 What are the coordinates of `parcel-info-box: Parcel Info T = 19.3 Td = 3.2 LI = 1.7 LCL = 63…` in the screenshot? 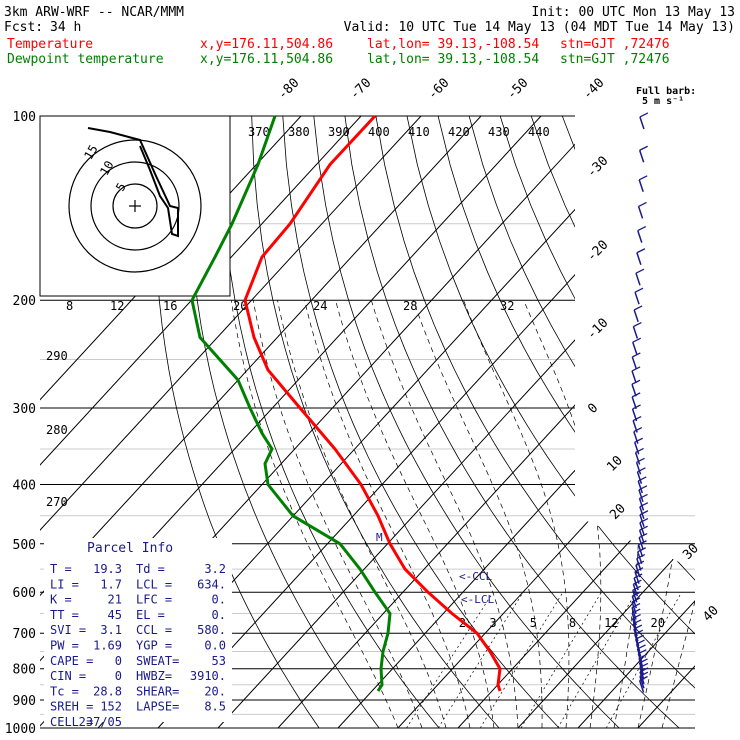 It's located at (138, 633).